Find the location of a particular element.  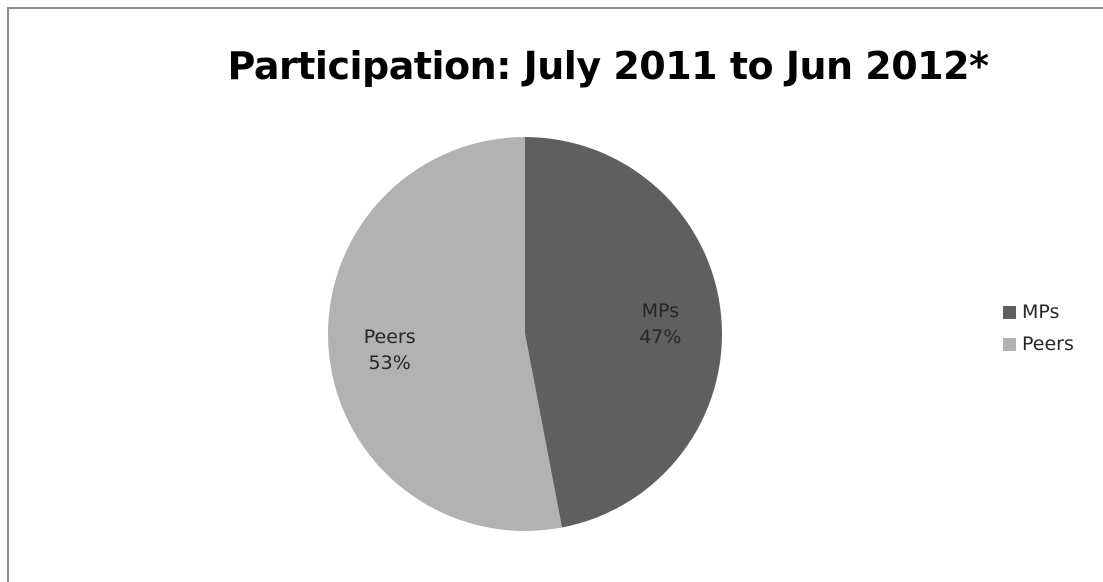

chart-title: Participation: July 2011 to Jun 2012* is located at coordinates (608, 66).